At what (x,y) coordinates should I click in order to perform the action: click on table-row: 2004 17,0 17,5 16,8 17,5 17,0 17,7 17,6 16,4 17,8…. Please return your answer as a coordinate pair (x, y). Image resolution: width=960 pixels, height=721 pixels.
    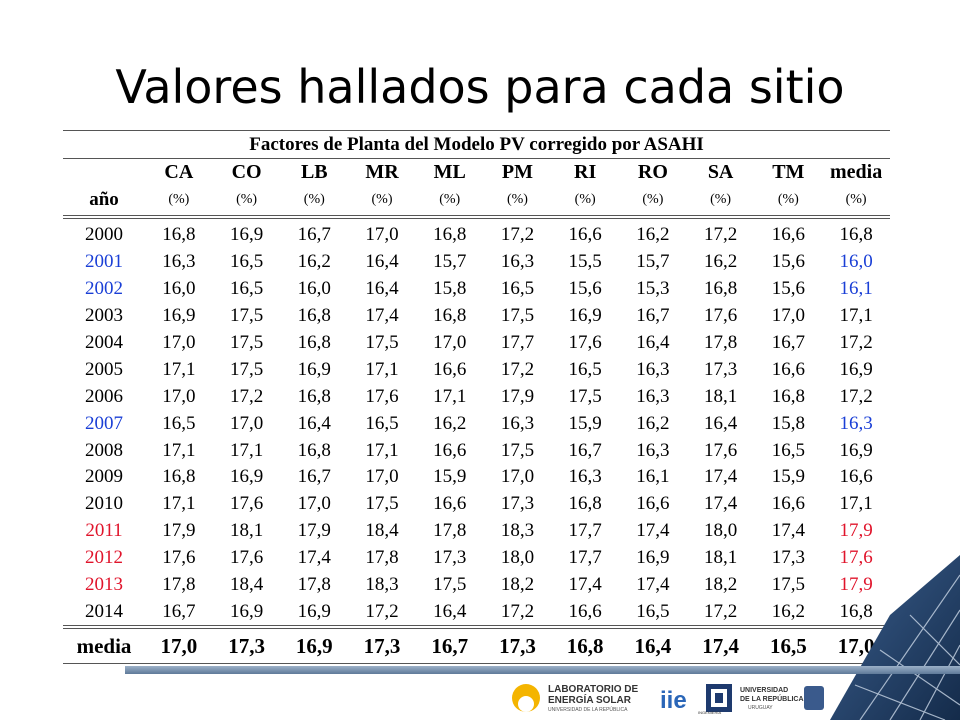
    Looking at the image, I should click on (476, 343).